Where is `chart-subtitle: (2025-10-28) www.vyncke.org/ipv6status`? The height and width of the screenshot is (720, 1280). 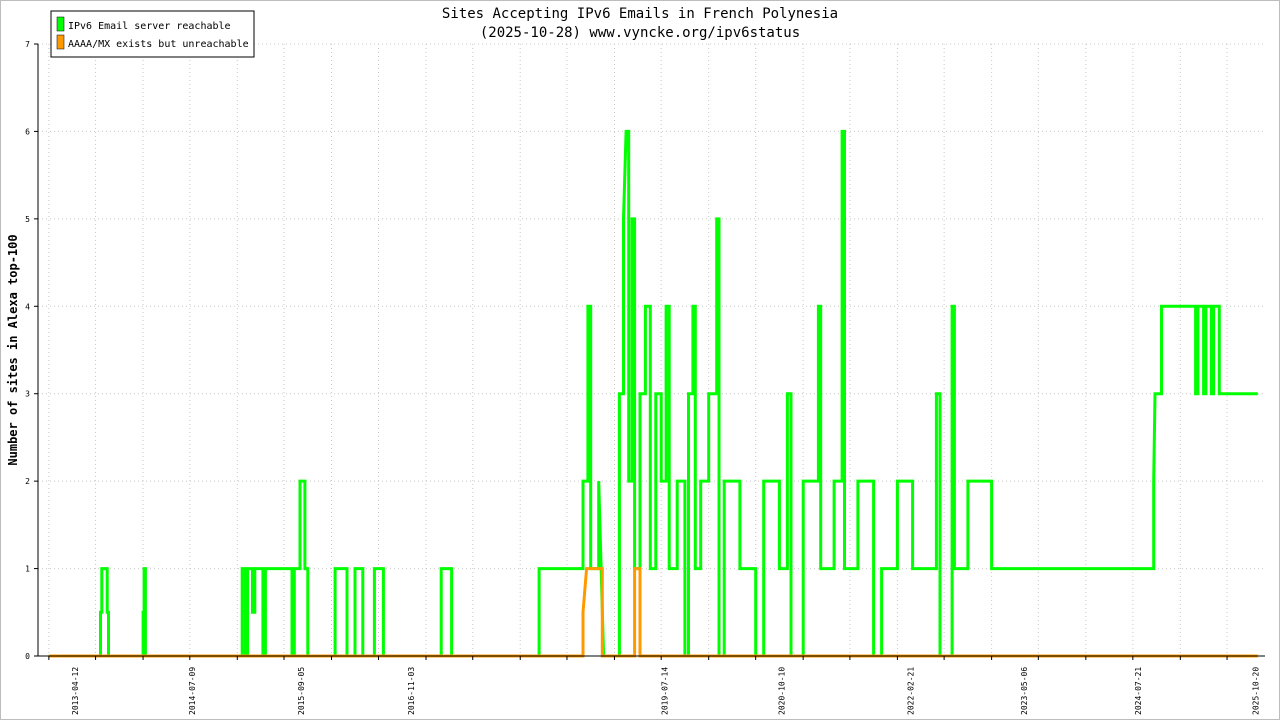
chart-subtitle: (2025-10-28) www.vyncke.org/ipv6status is located at coordinates (640, 33).